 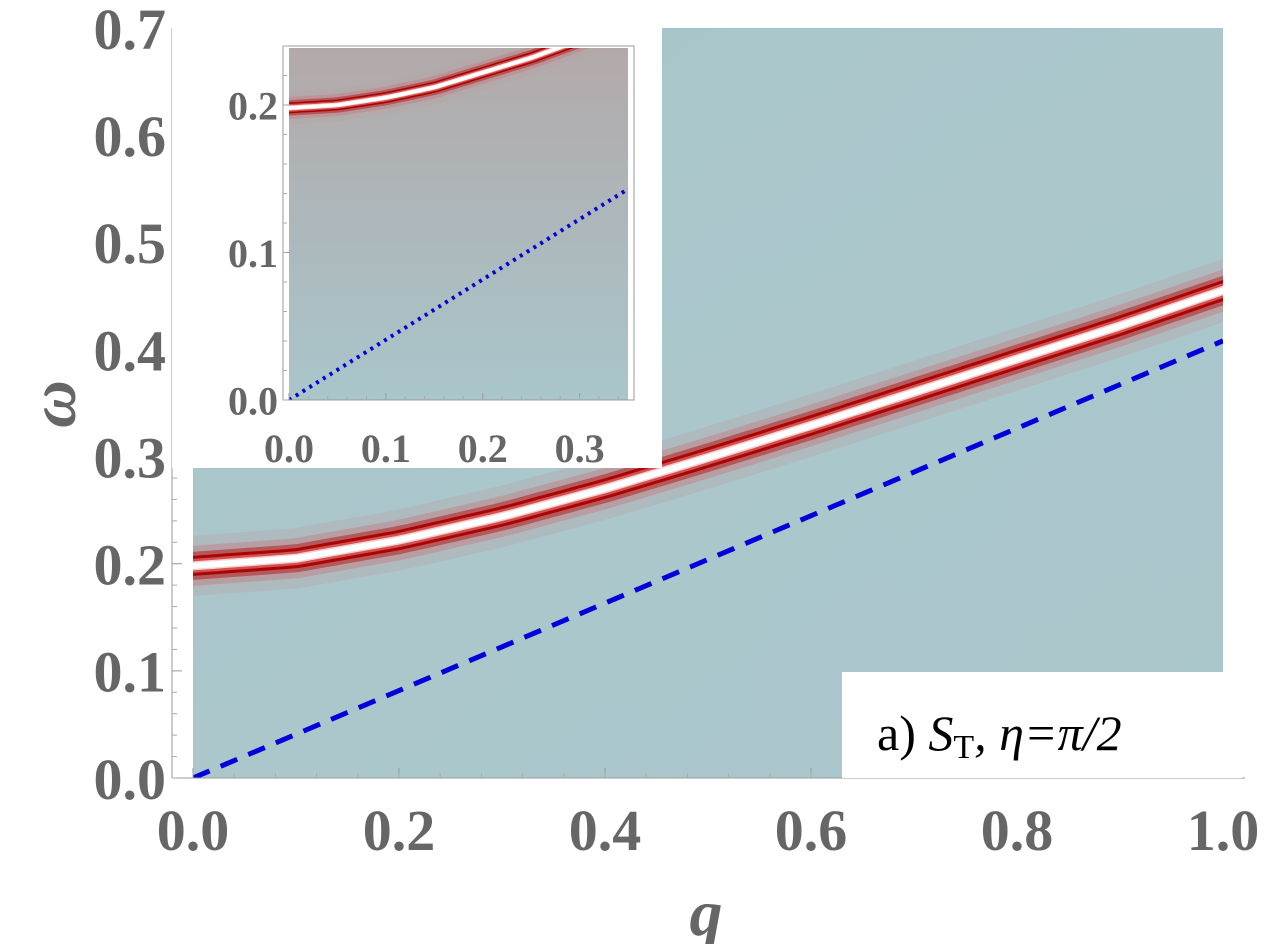 I want to click on inset-dotted-line, so click(x=458, y=293).